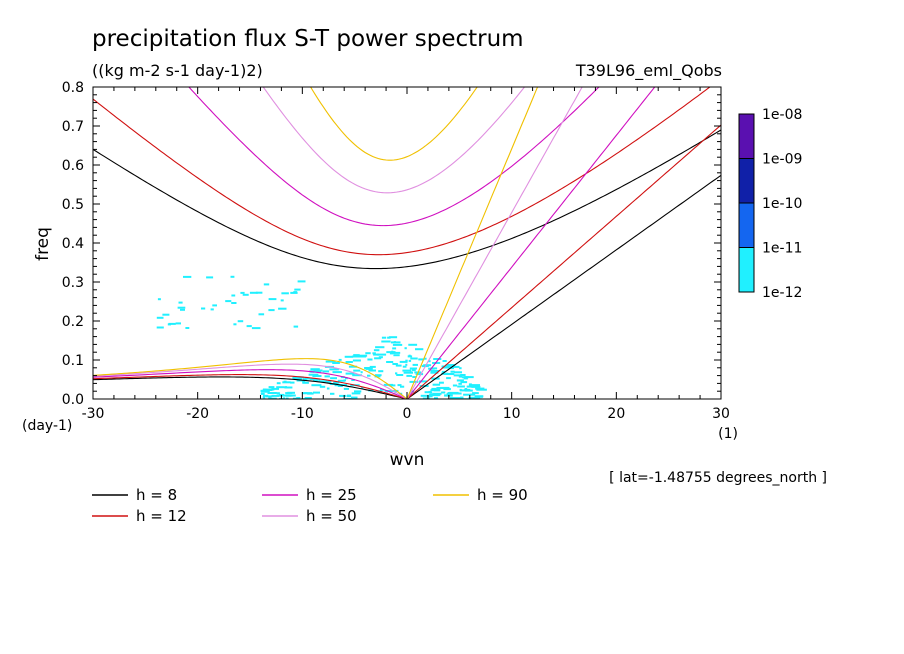  What do you see at coordinates (782, 160) in the screenshot?
I see `colorbar-label: 1e-09` at bounding box center [782, 160].